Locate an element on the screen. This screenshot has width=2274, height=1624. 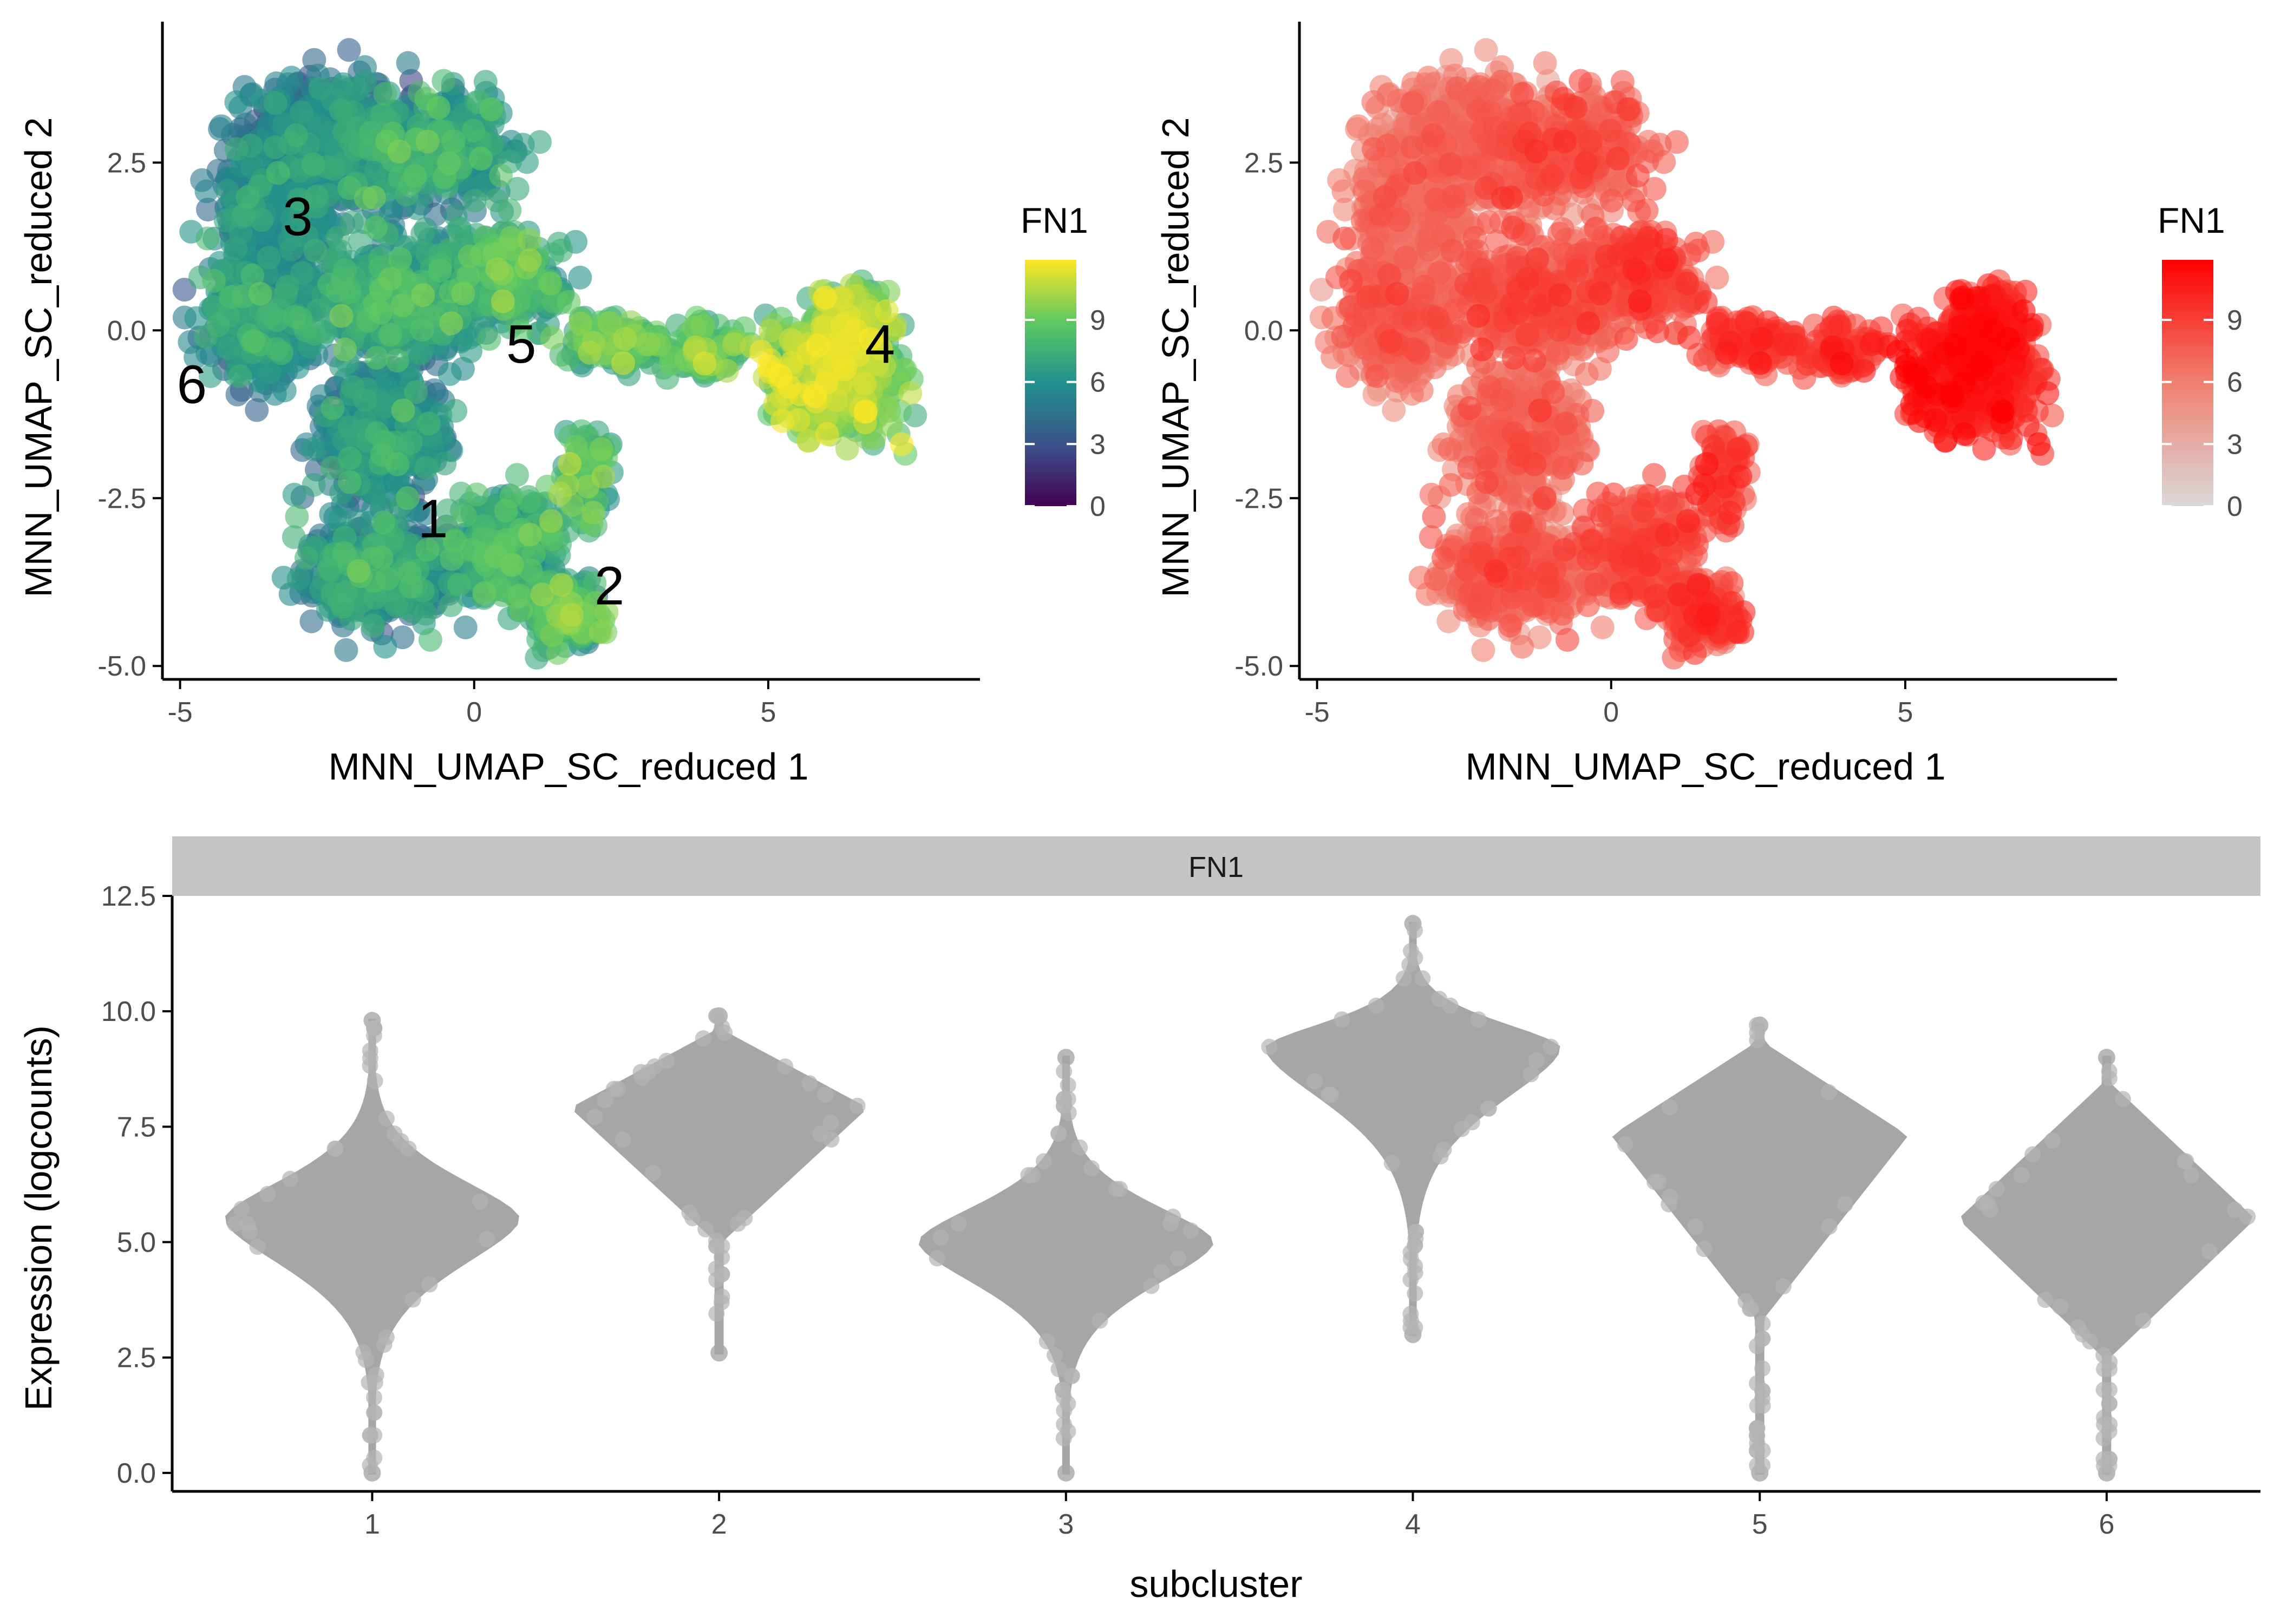
cluster-label: 5 is located at coordinates (522, 344).